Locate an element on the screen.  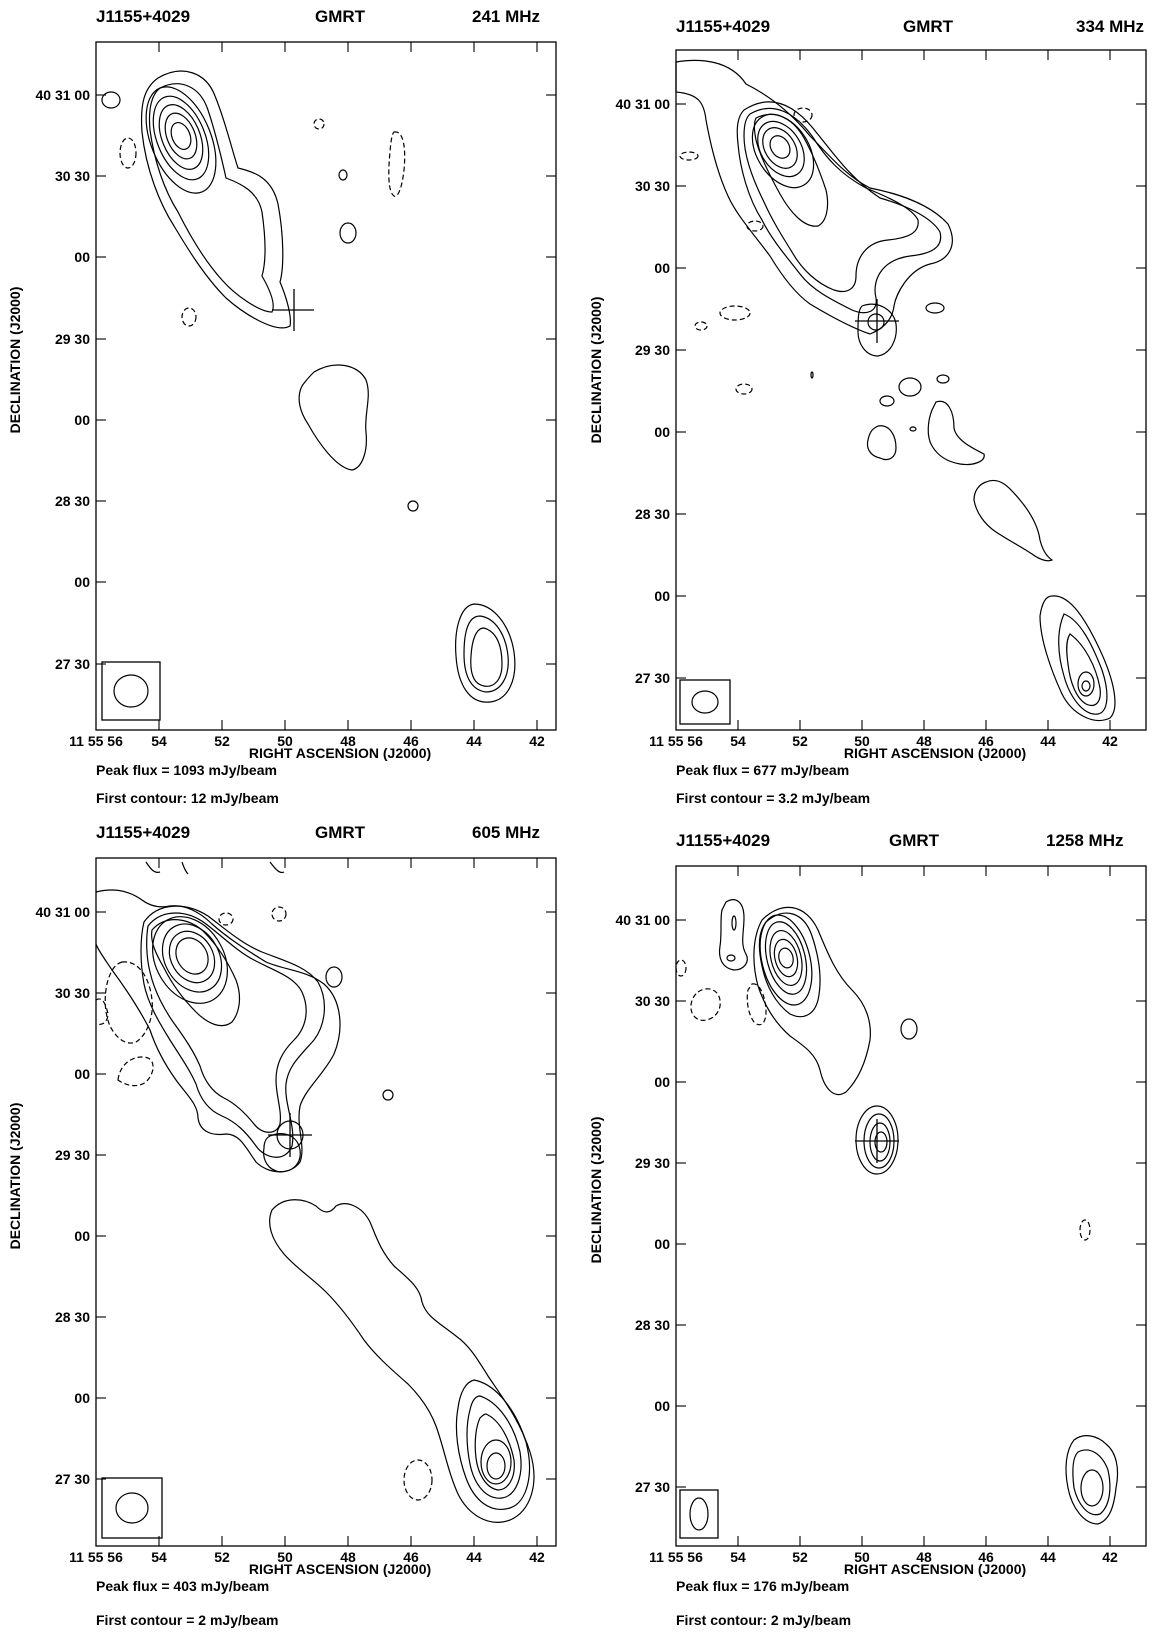
panel-frequency: 1258 MHz is located at coordinates (1084, 840).